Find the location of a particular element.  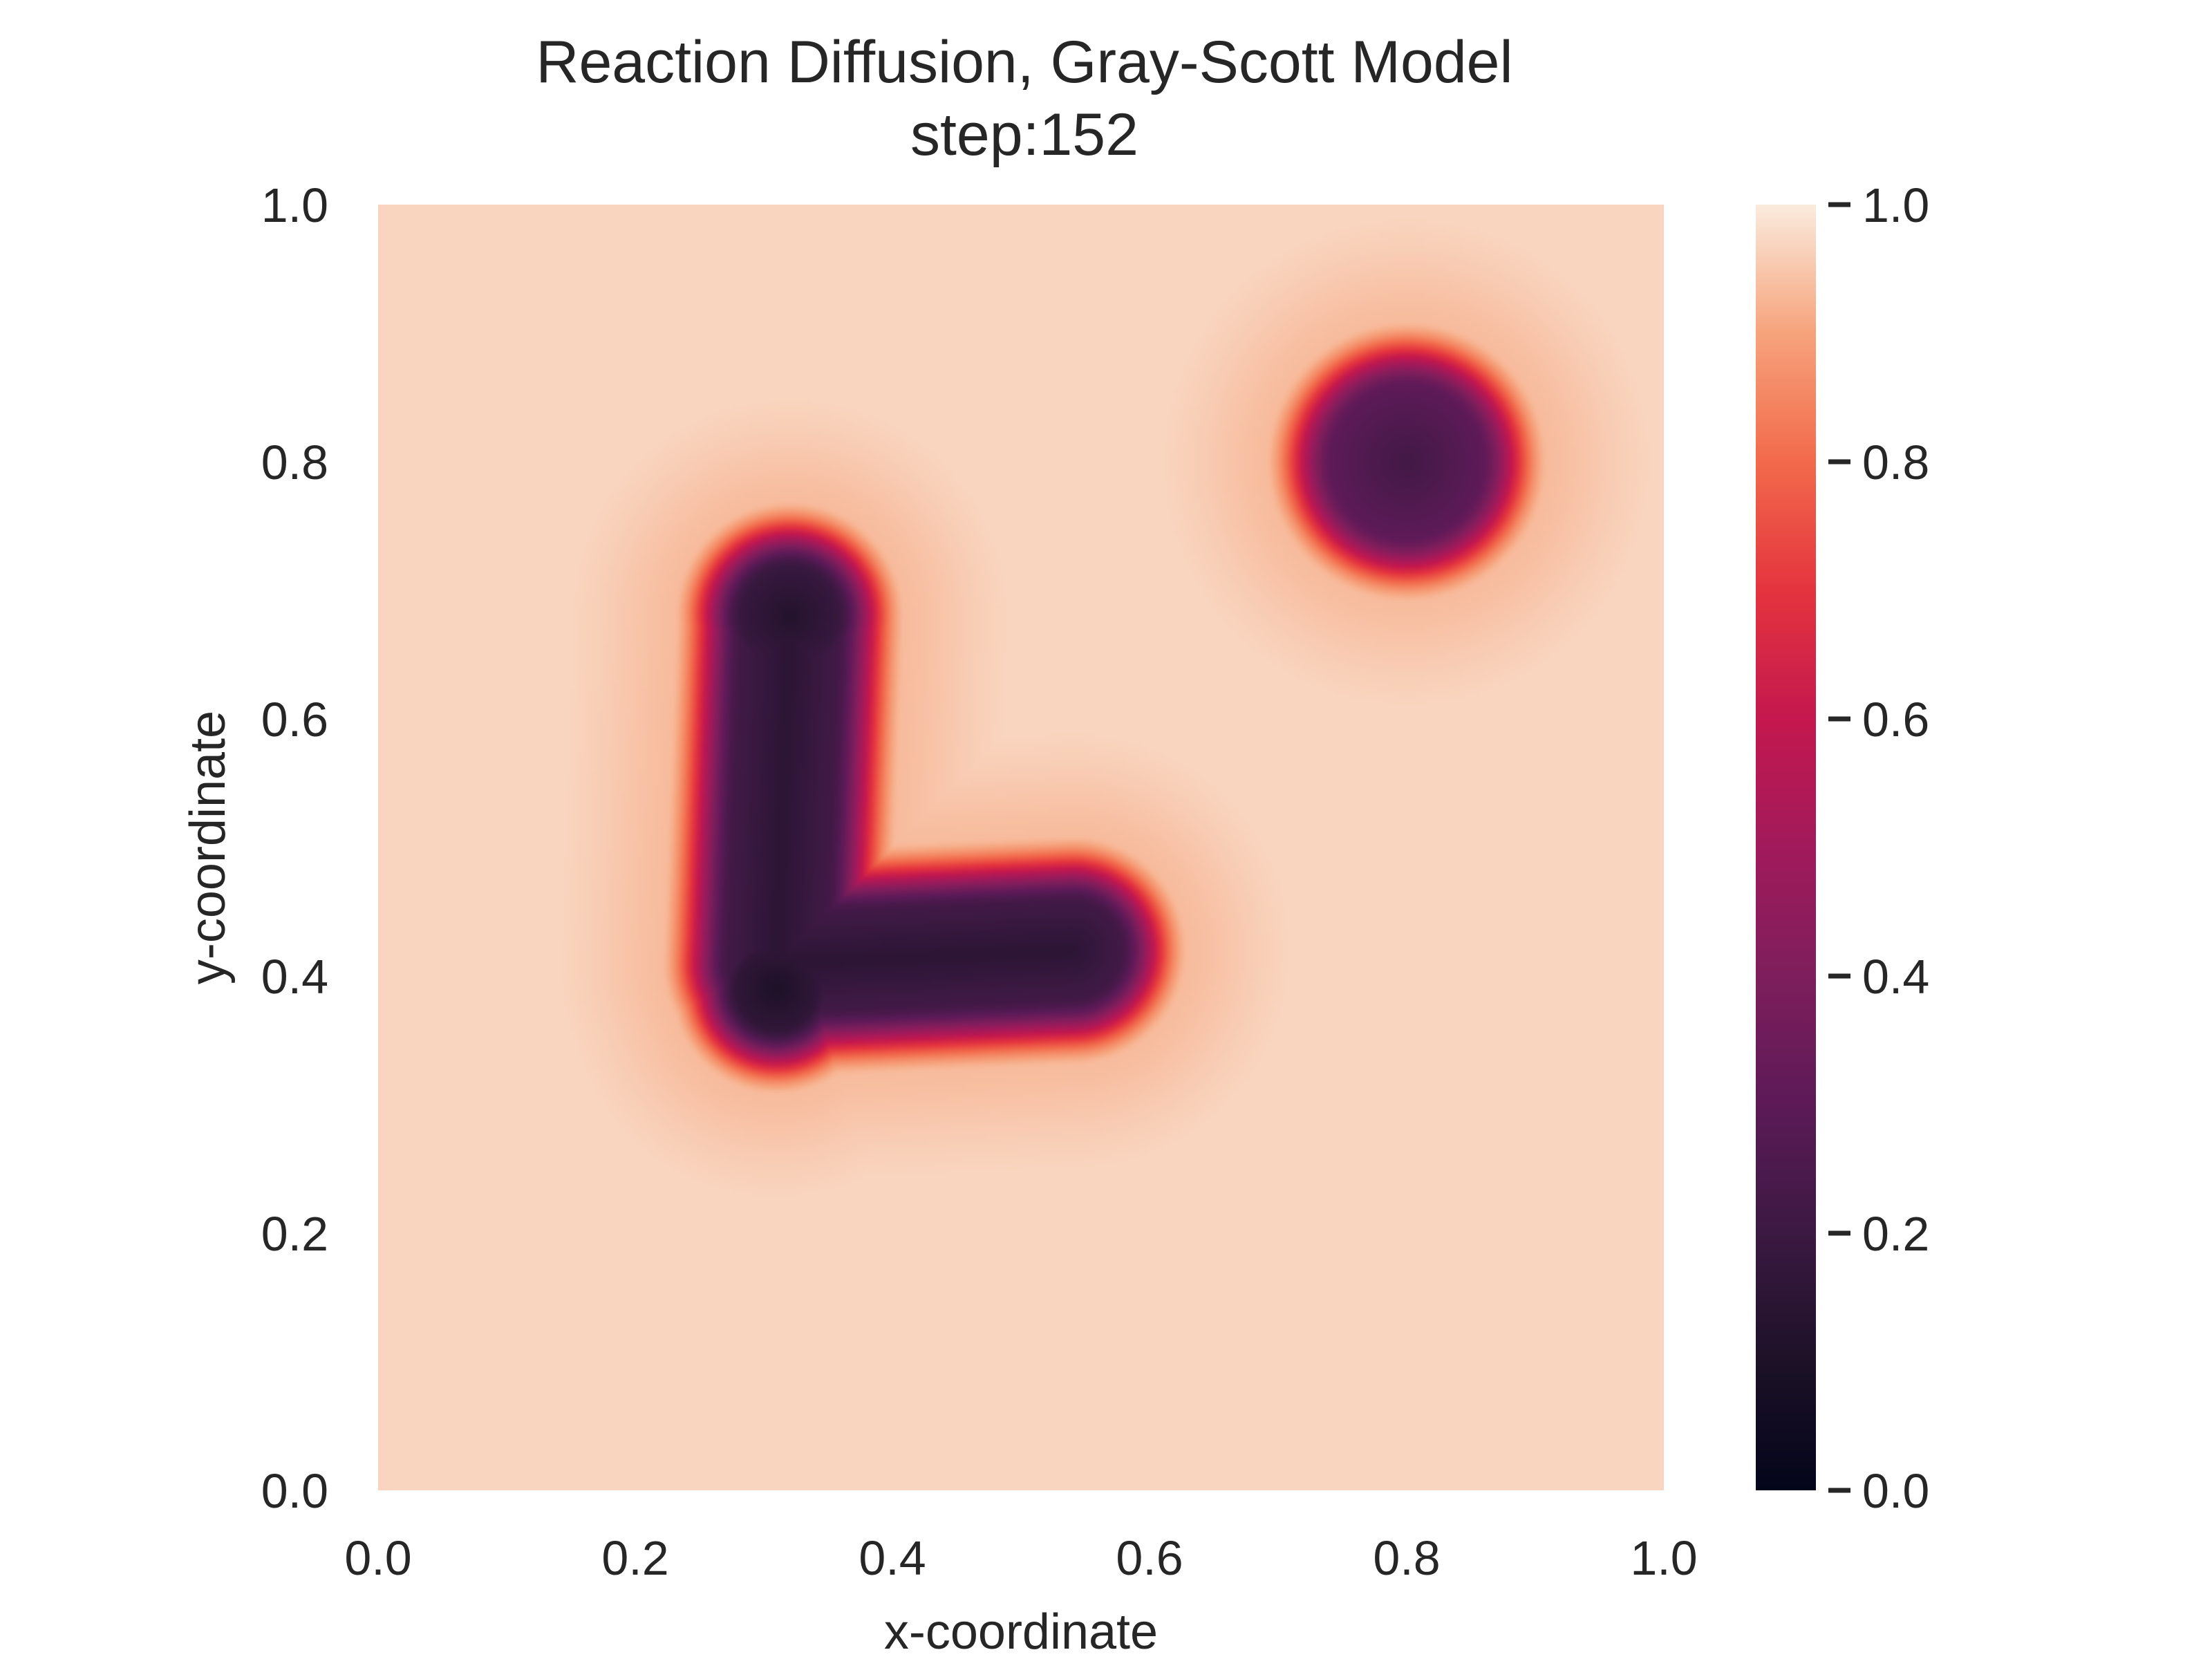

y-tick-label: 0.8 is located at coordinates (294, 462).